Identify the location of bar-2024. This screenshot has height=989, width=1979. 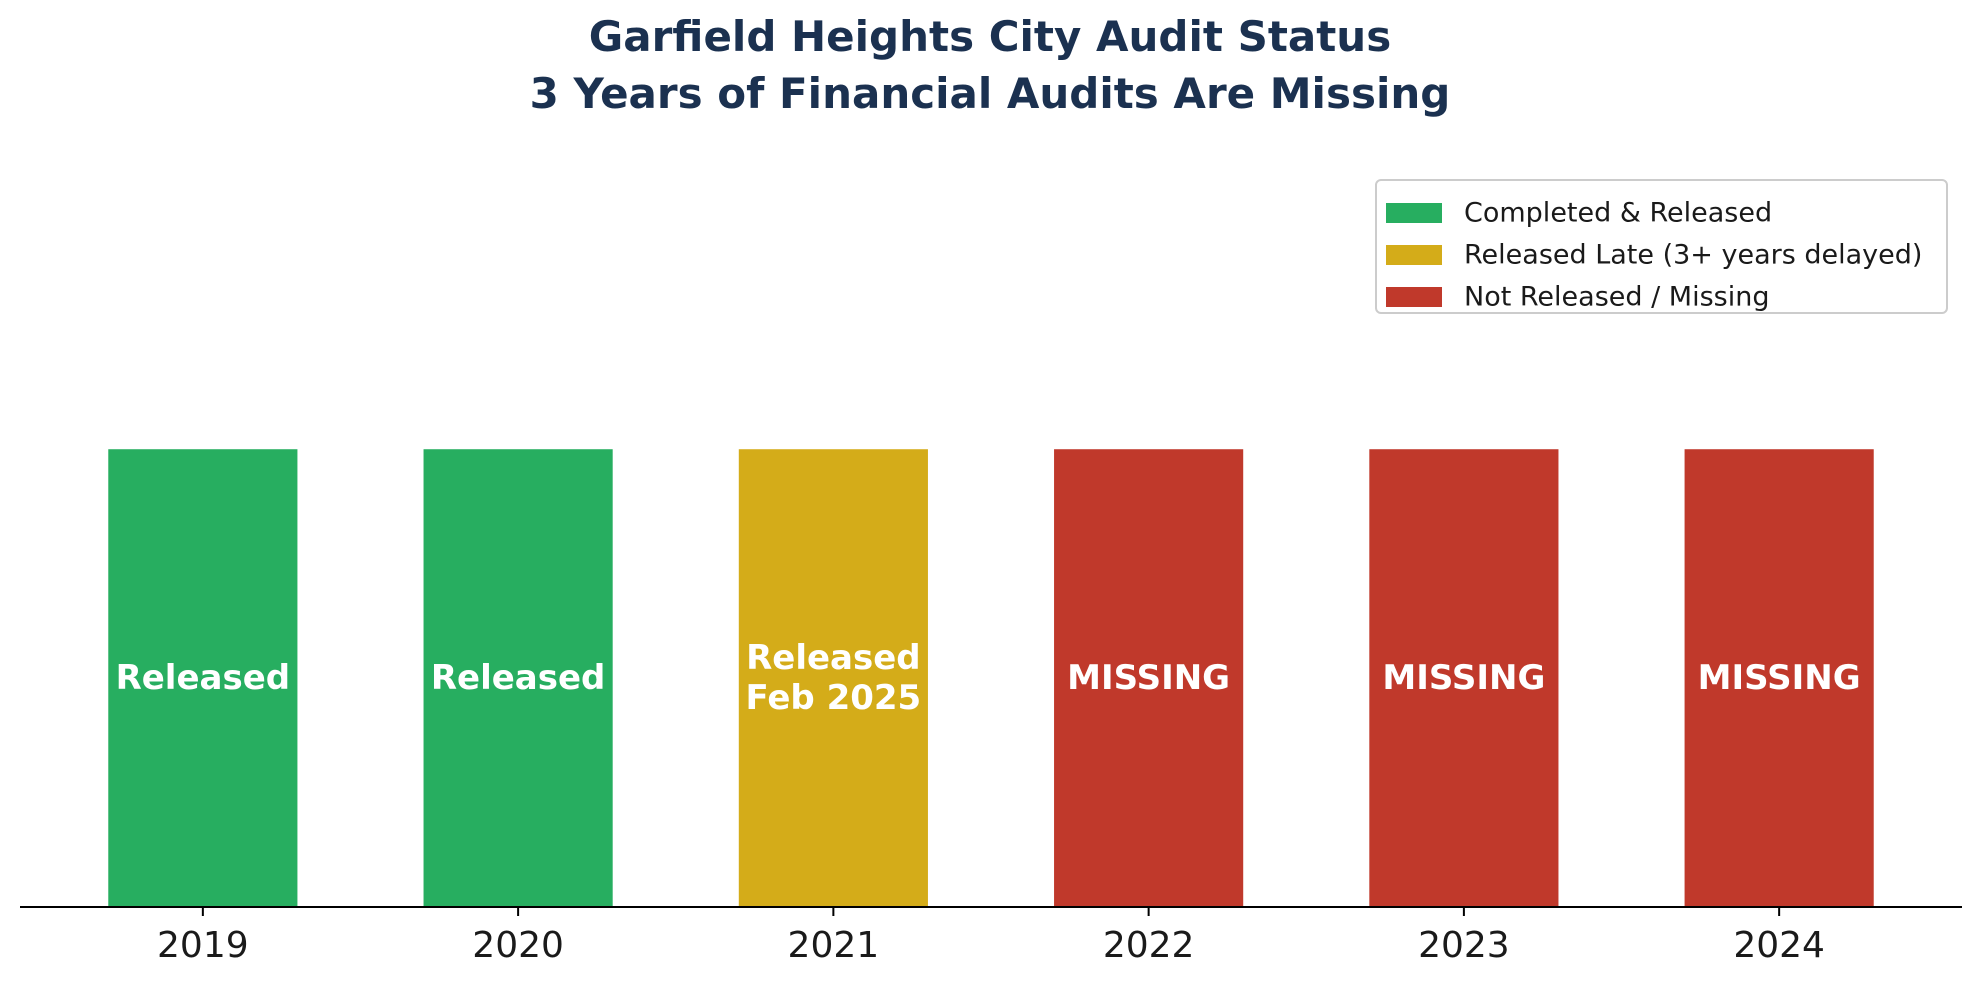
(1779, 678).